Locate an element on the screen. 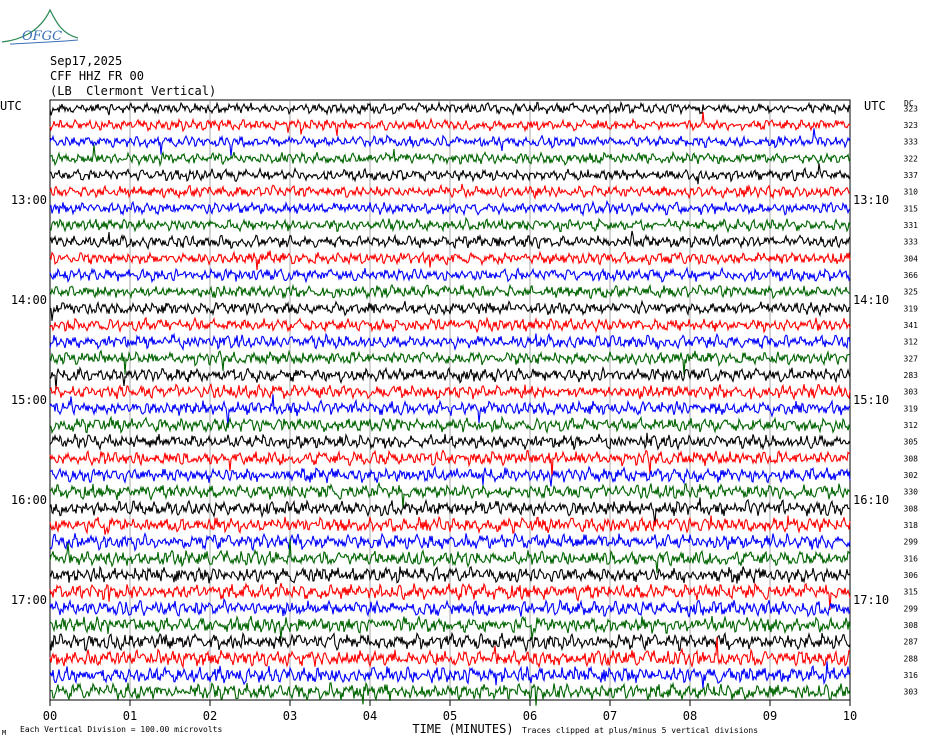 Image resolution: width=930 pixels, height=744 pixels. station-label: CFF HHZ FR 00 is located at coordinates (97, 76).